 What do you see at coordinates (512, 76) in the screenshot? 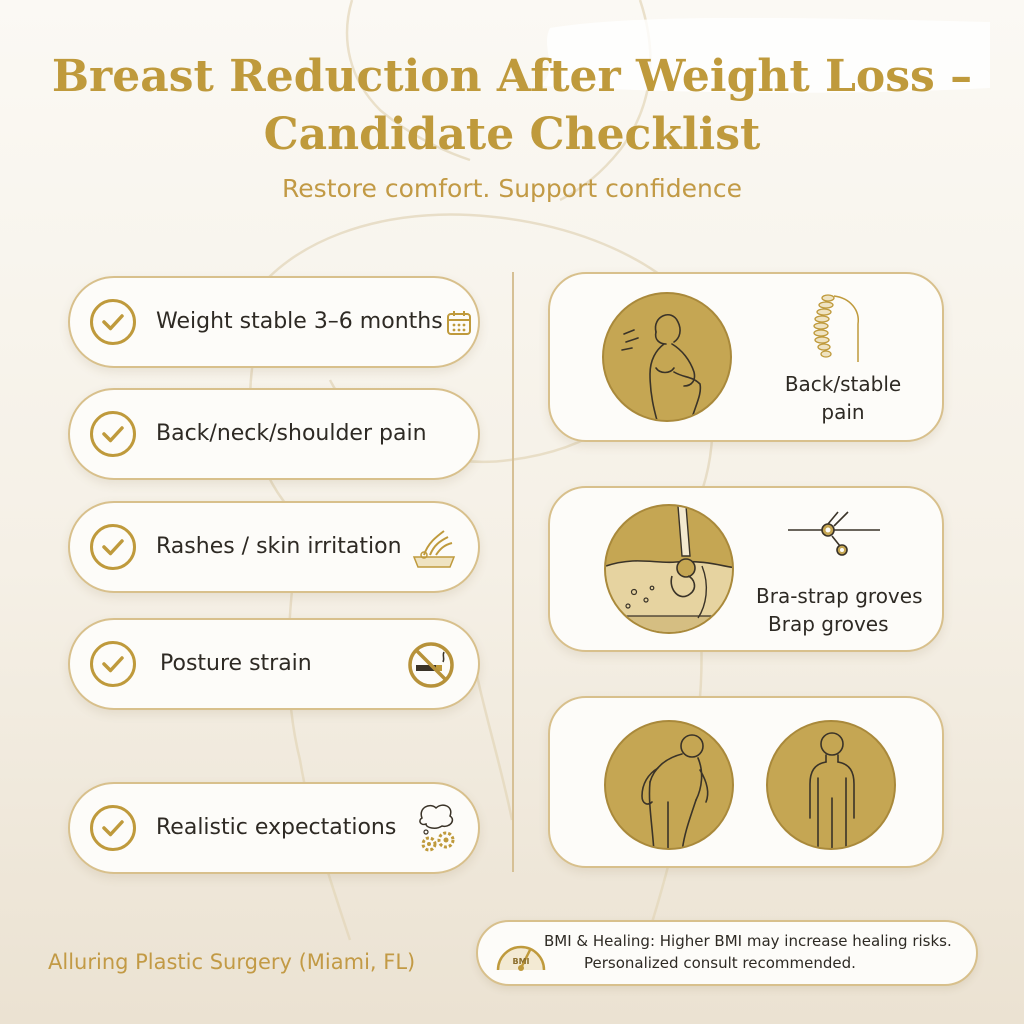
I see `title-line-1: Breast Reduction After Weight Loss –` at bounding box center [512, 76].